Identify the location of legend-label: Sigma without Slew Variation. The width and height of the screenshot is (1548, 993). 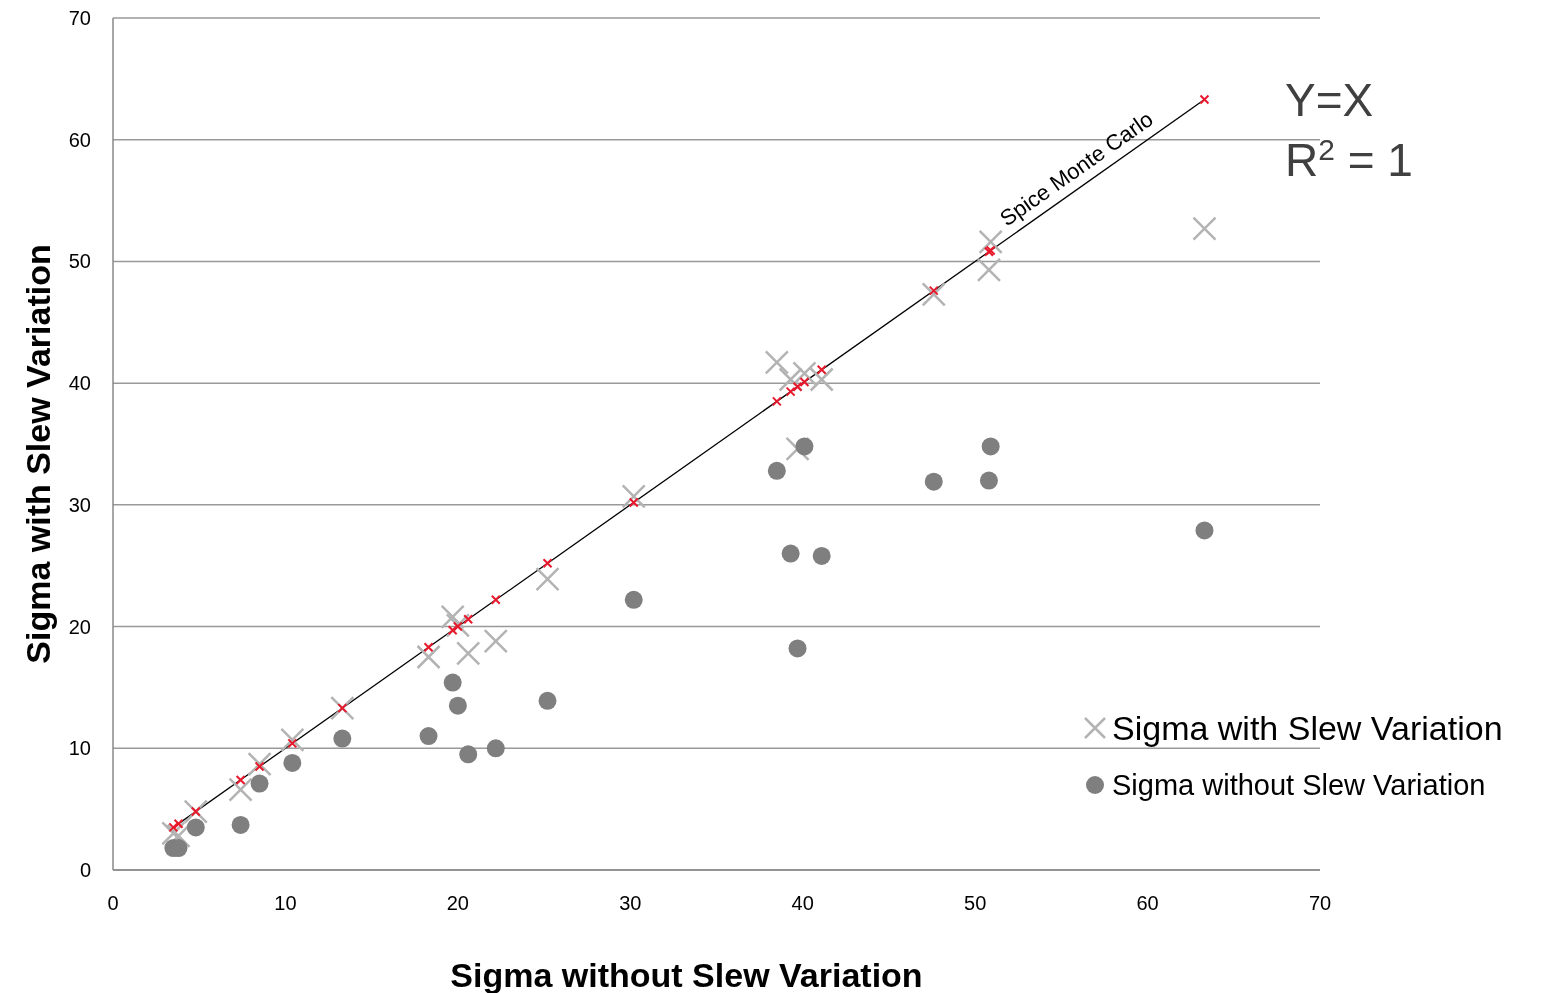
(1299, 785).